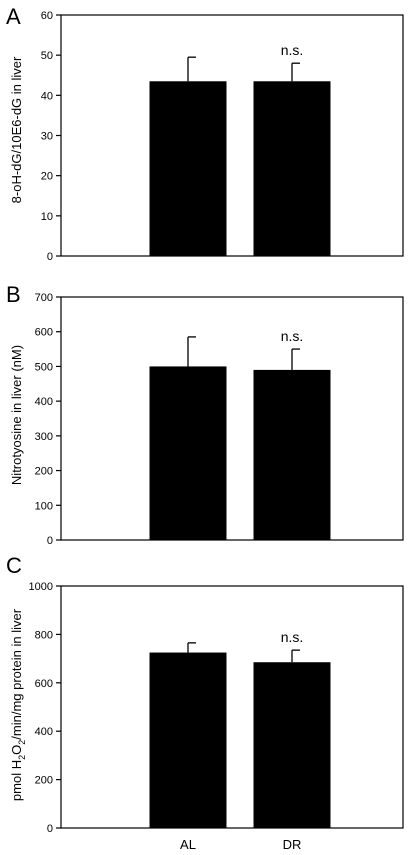  I want to click on panel-c-annotation: n.s., so click(292, 637).